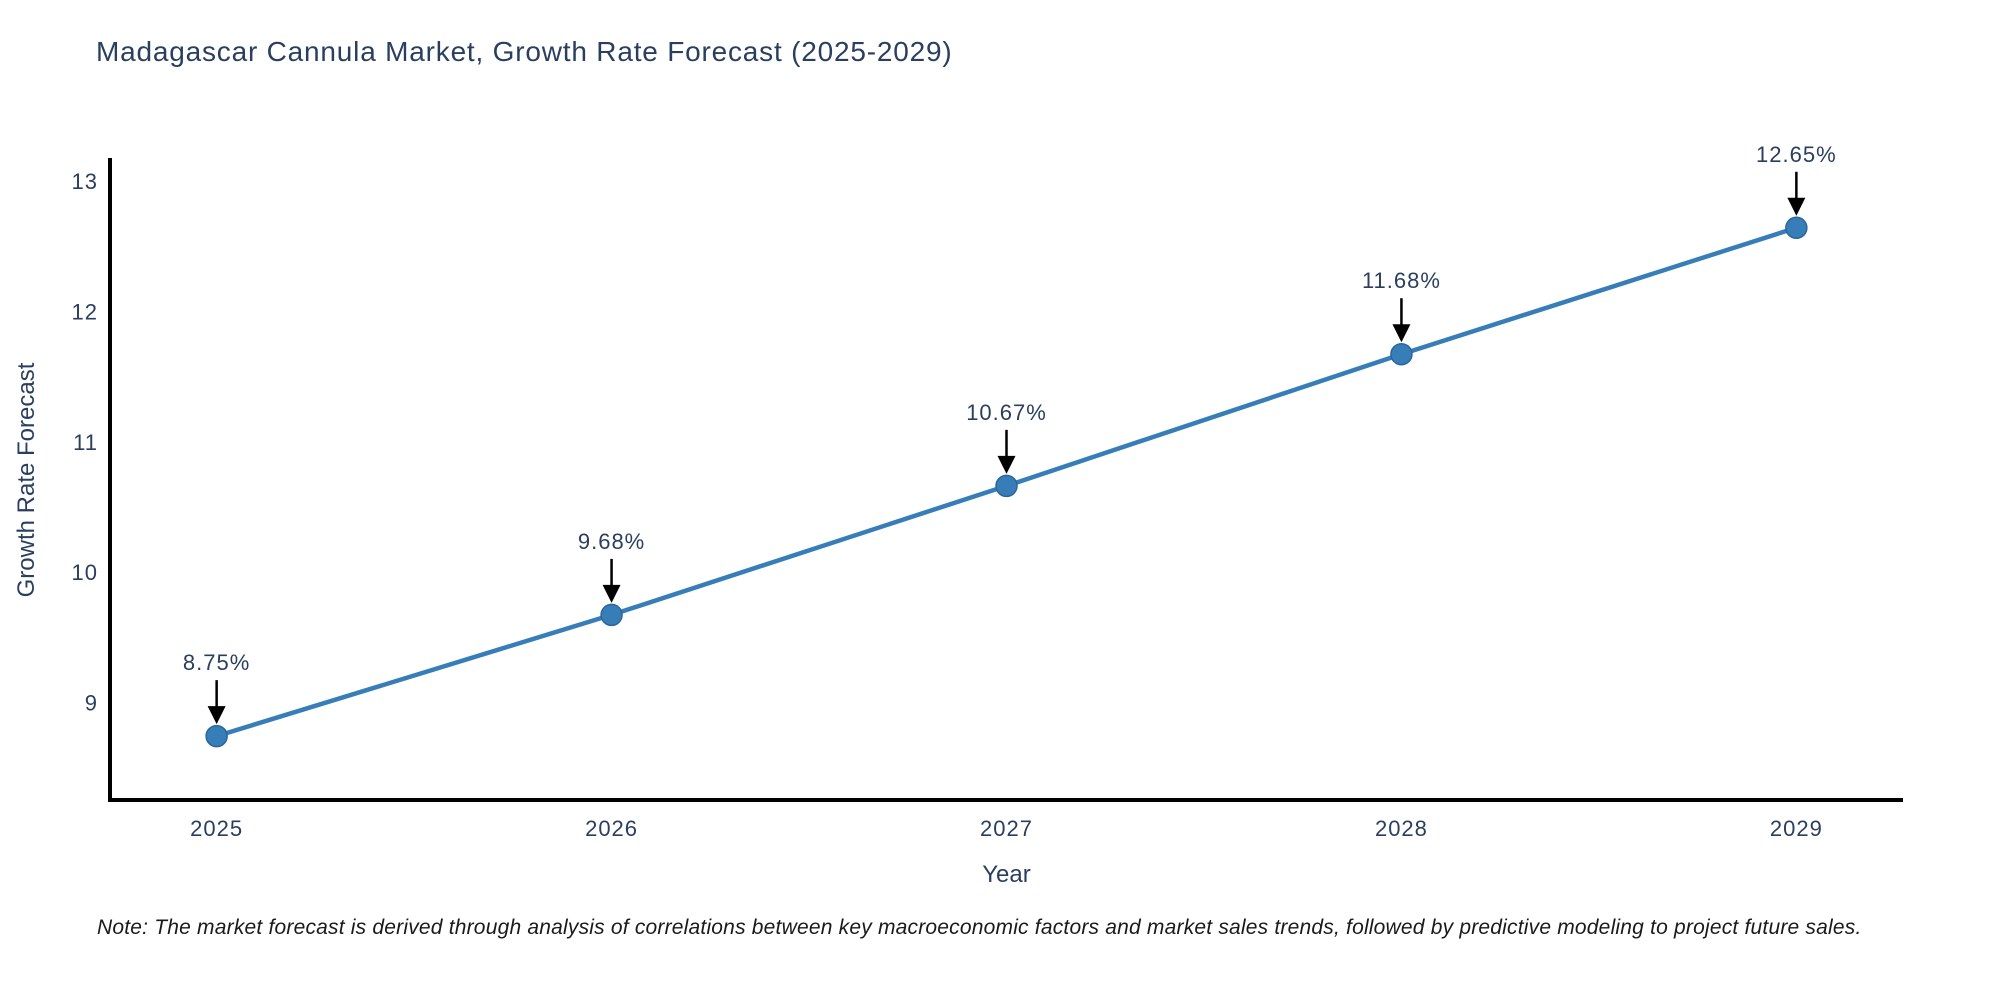 This screenshot has height=1000, width=2000. I want to click on y-tick-label: 13, so click(85, 181).